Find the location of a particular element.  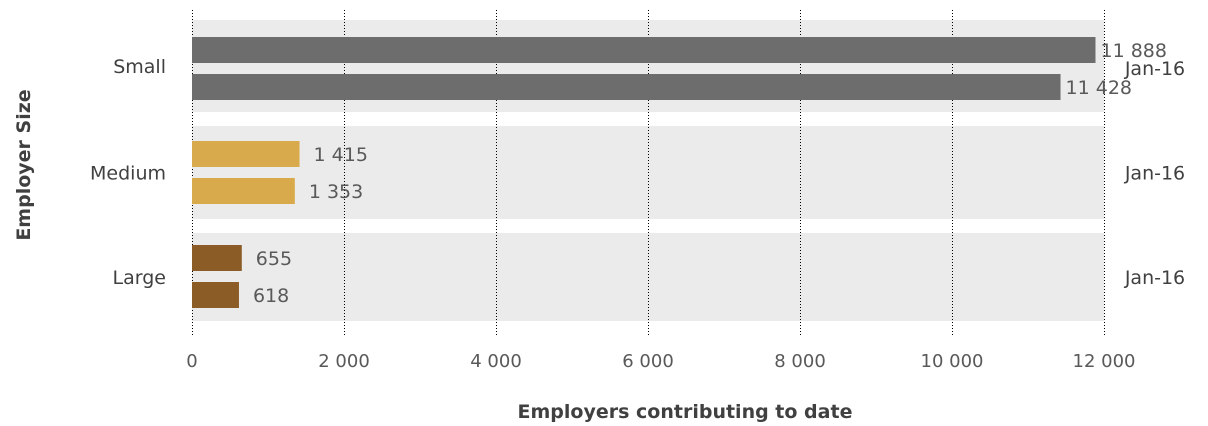

x-axis-title: Employers contributing to date is located at coordinates (685, 412).